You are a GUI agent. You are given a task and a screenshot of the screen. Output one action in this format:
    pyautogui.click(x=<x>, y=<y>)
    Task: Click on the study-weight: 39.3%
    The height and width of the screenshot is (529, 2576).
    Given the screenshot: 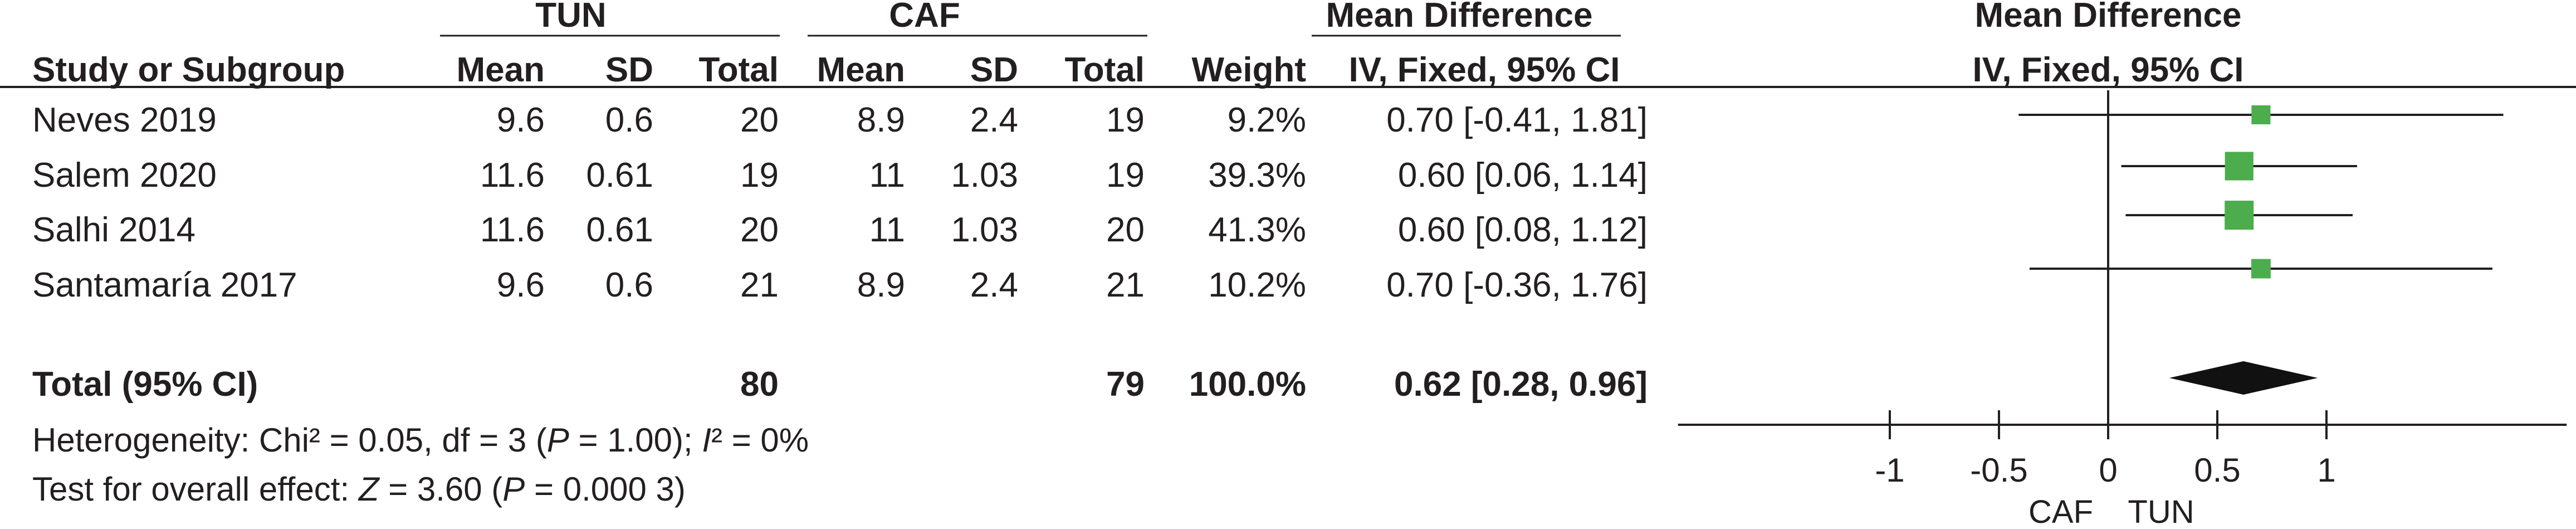 What is the action you would take?
    pyautogui.click(x=1257, y=175)
    